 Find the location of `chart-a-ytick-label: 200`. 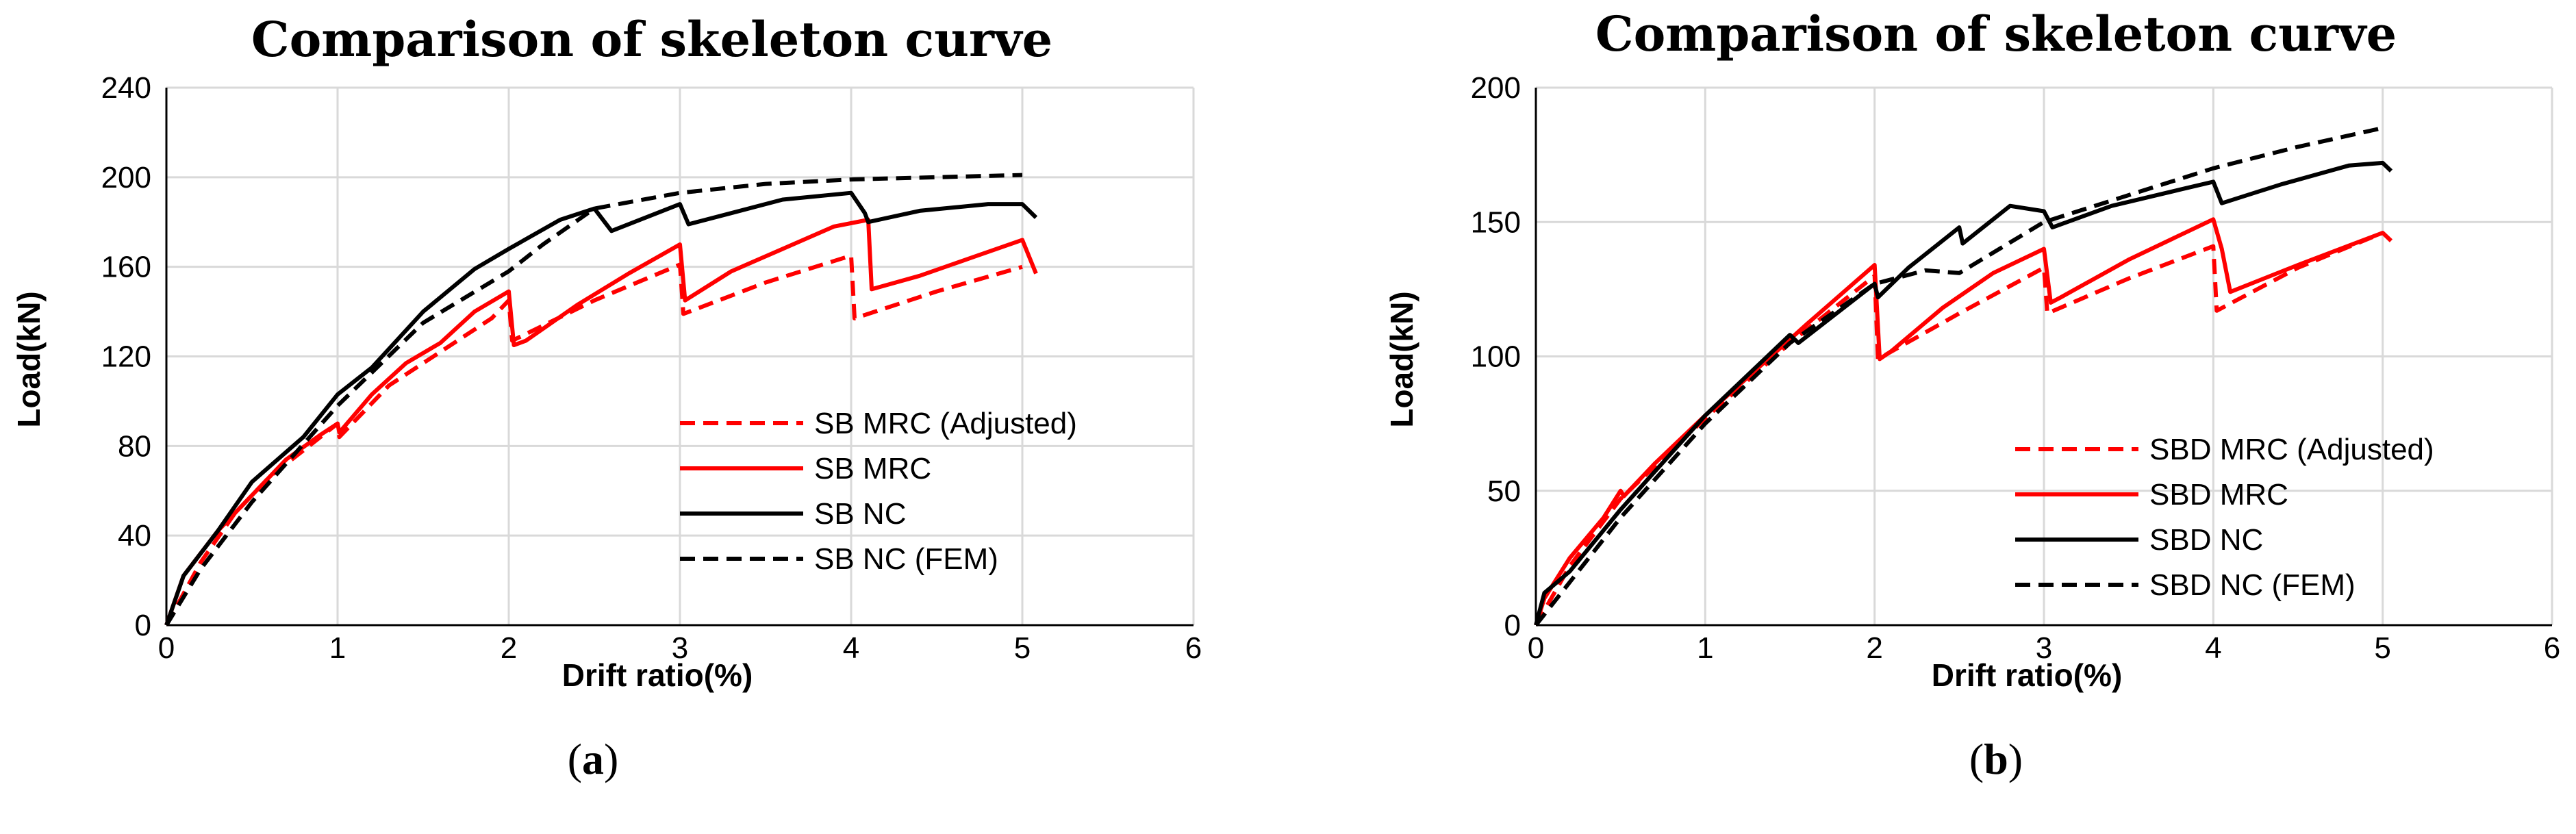

chart-a-ytick-label: 200 is located at coordinates (126, 178).